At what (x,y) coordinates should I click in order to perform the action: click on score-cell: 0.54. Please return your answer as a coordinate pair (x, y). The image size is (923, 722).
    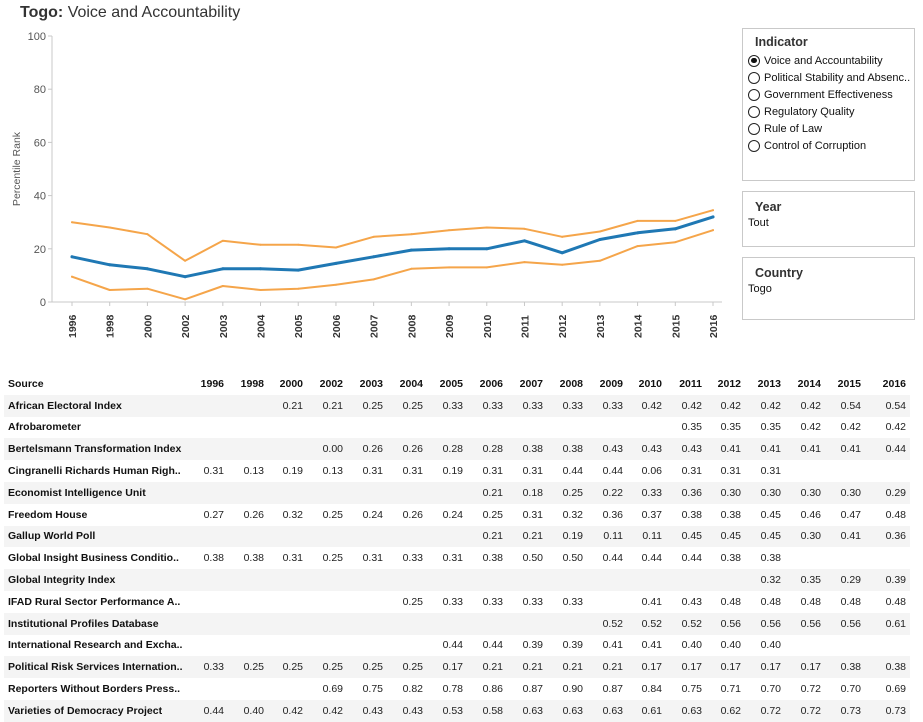
    Looking at the image, I should click on (845, 405).